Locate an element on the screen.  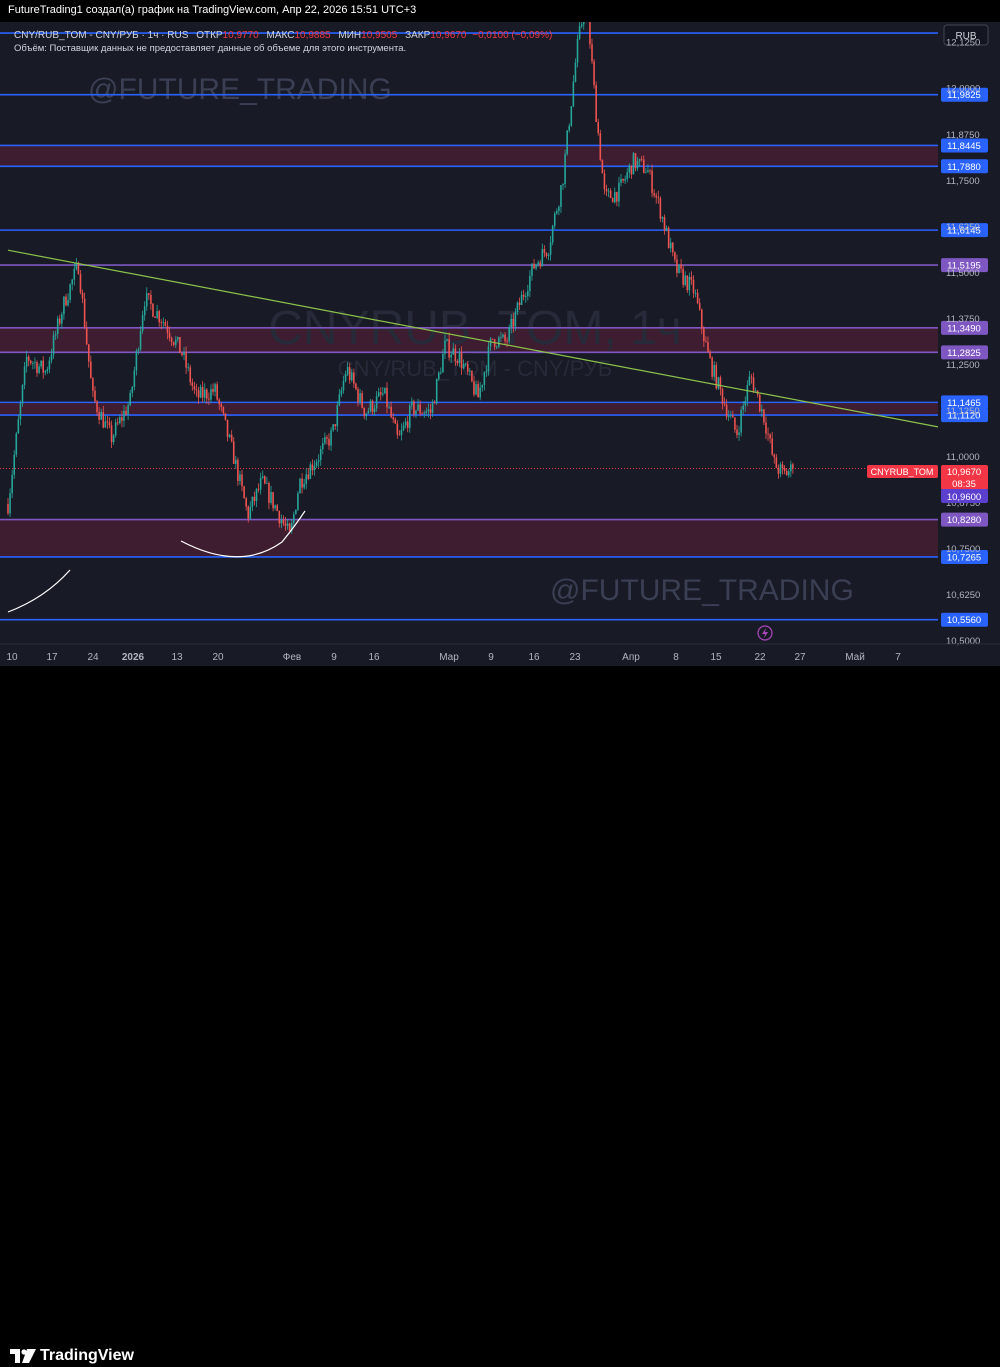
lightning-icon is located at coordinates (765, 633).